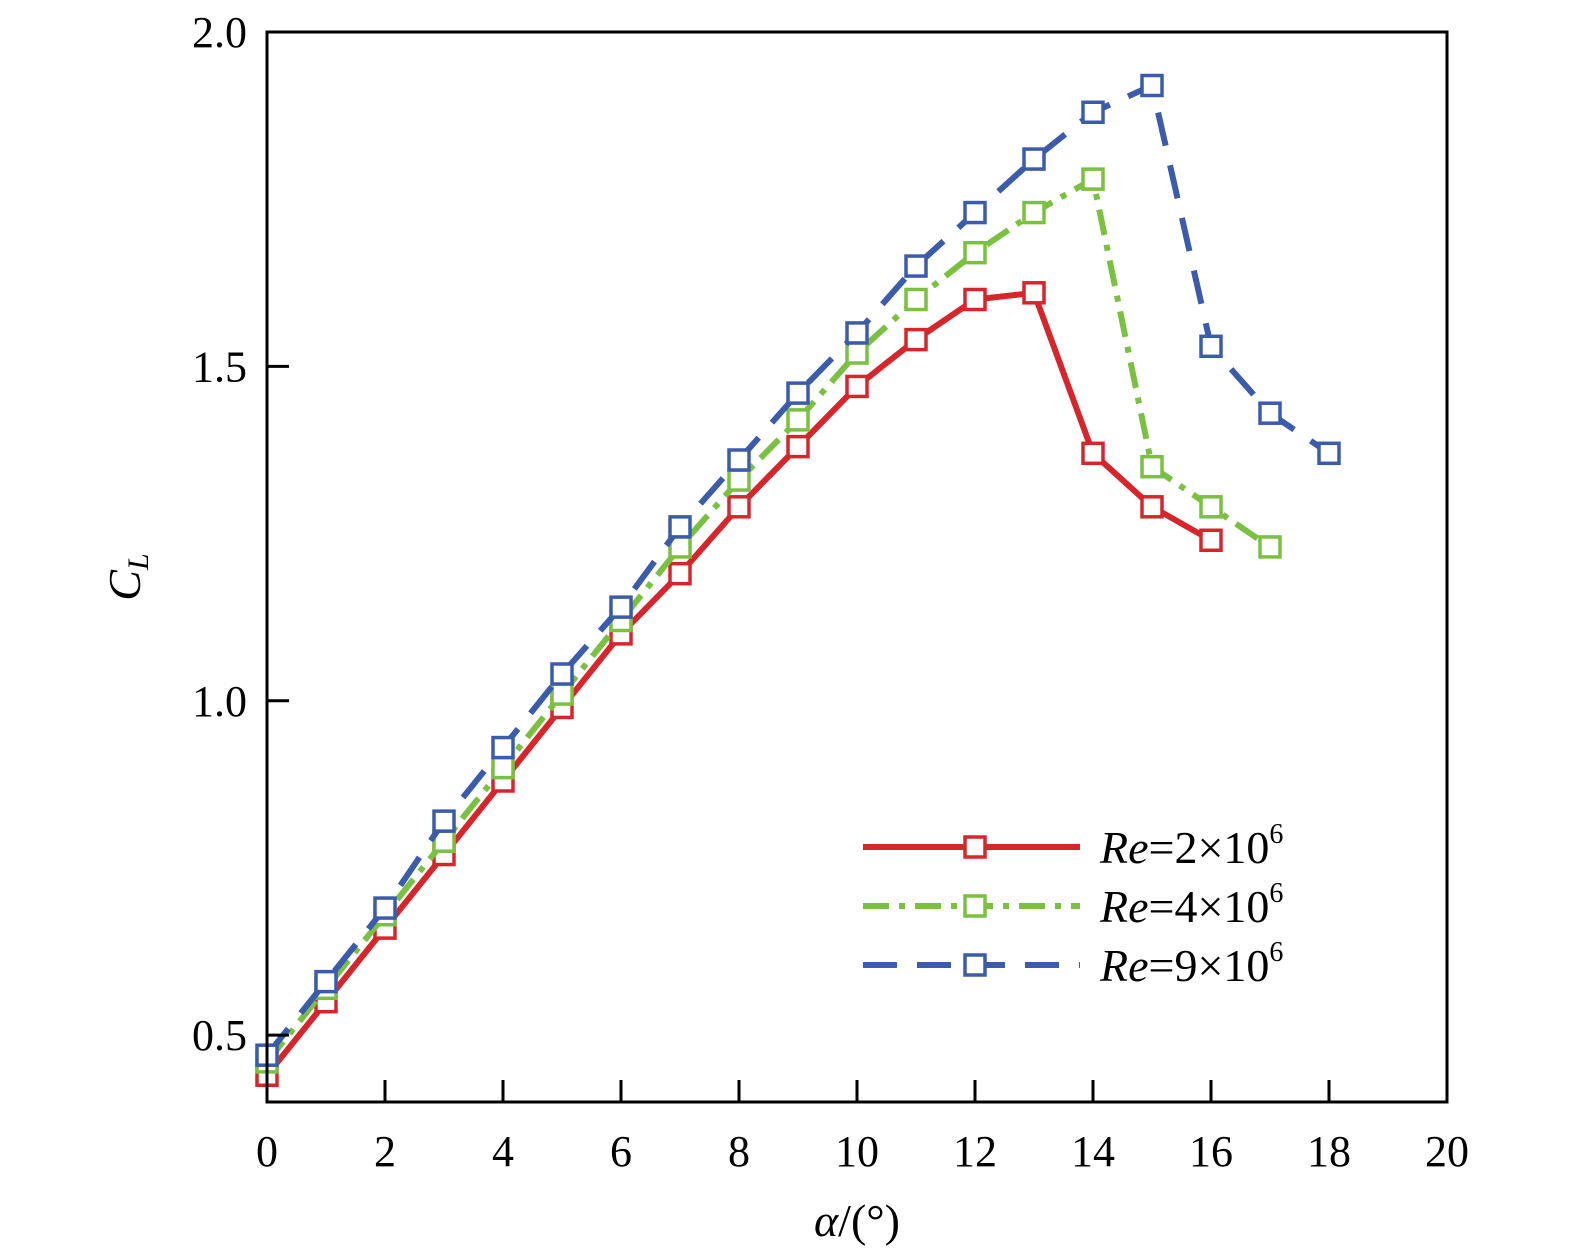 The width and height of the screenshot is (1575, 1256). I want to click on x-tick-label: 12, so click(975, 1151).